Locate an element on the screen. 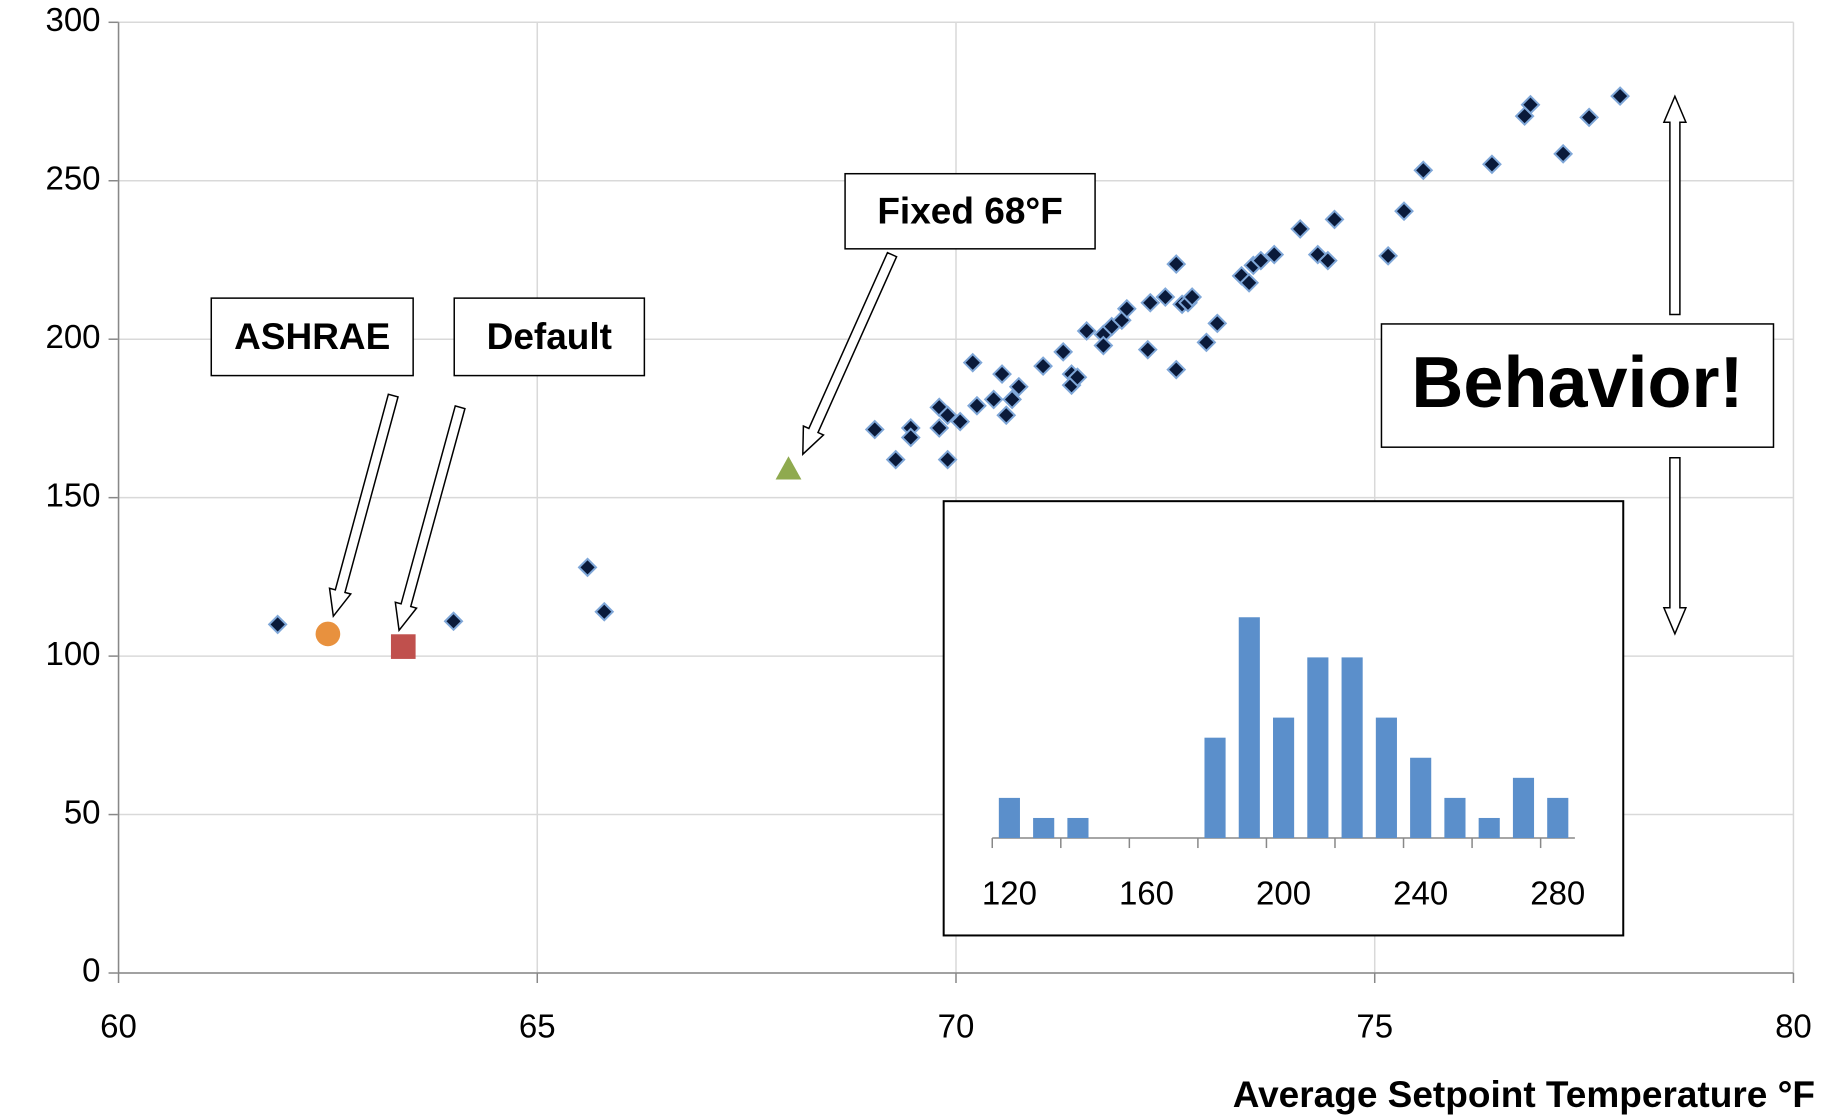 The width and height of the screenshot is (1831, 1115). y-tick-label: 50 is located at coordinates (82, 811).